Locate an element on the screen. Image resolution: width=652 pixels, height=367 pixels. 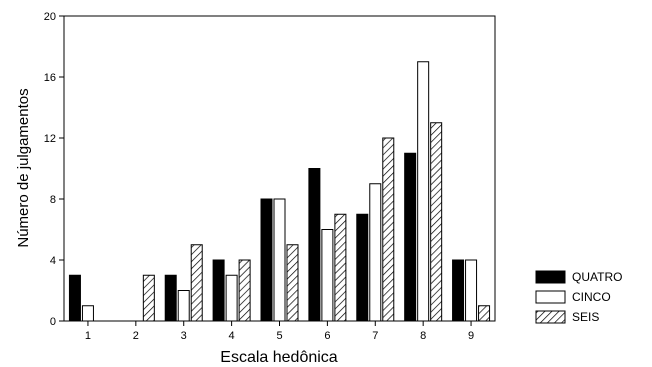
y-tick-label: 8 is located at coordinates (53, 200).